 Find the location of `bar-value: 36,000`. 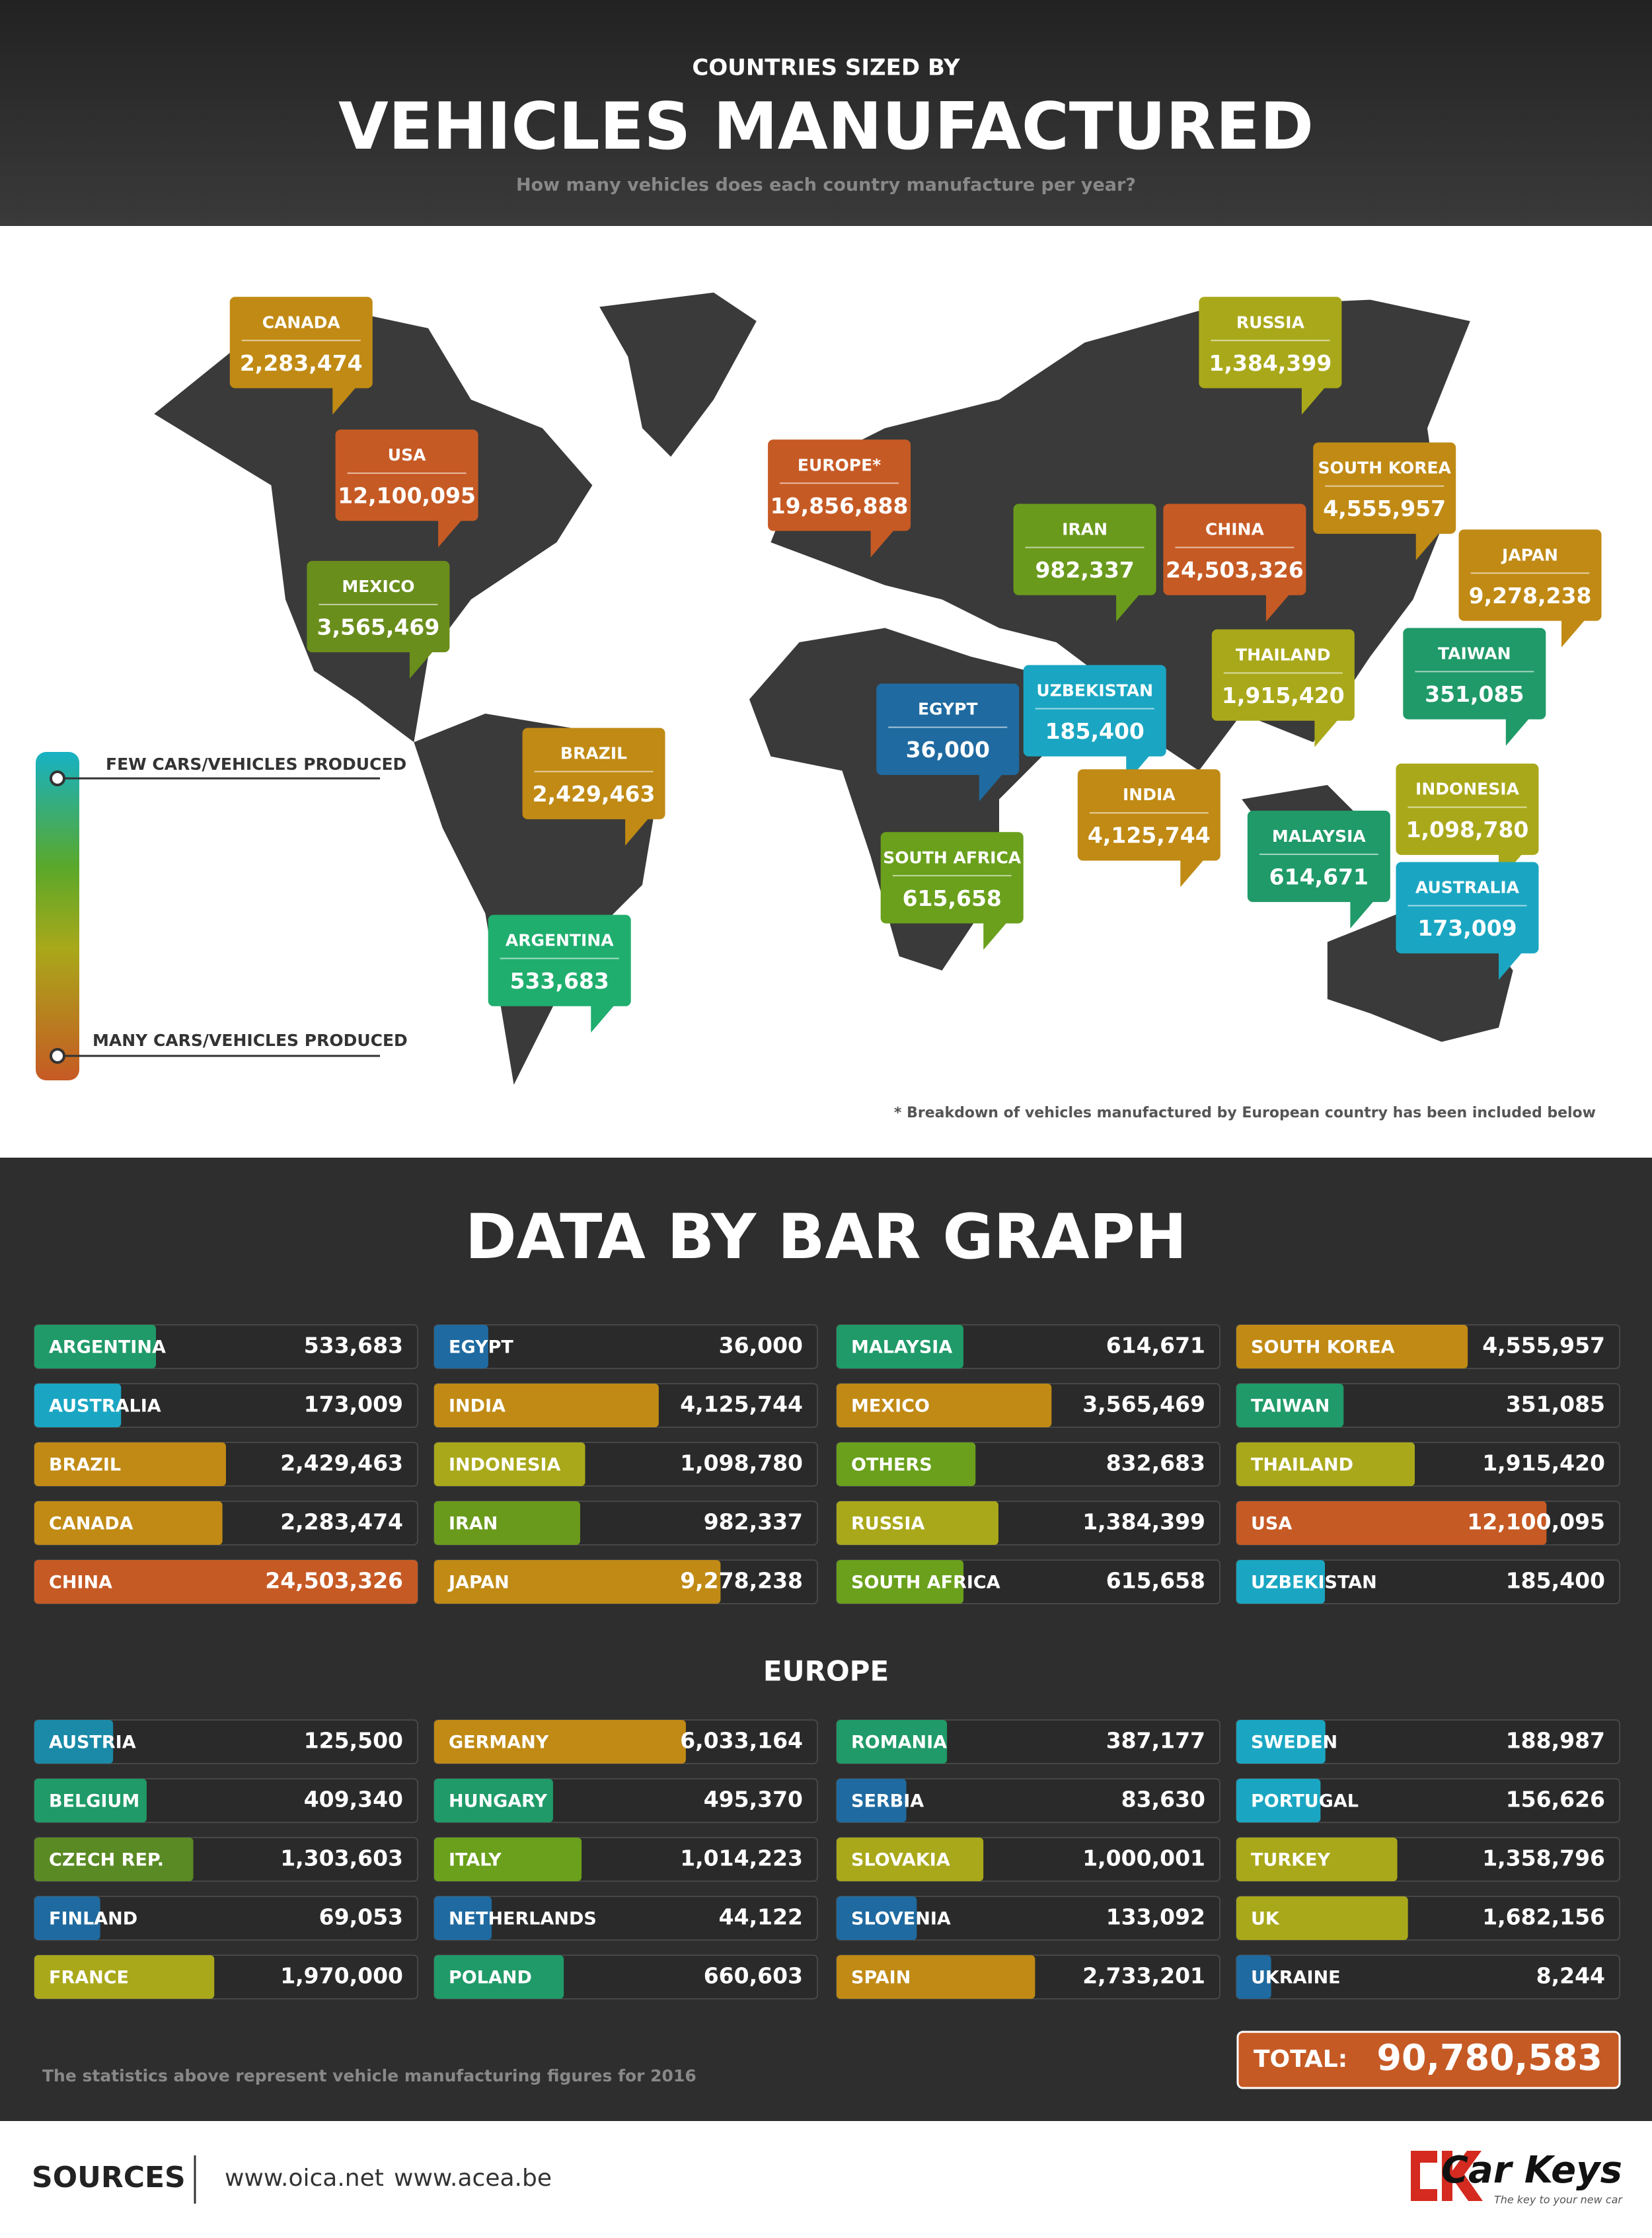

bar-value: 36,000 is located at coordinates (761, 1346).